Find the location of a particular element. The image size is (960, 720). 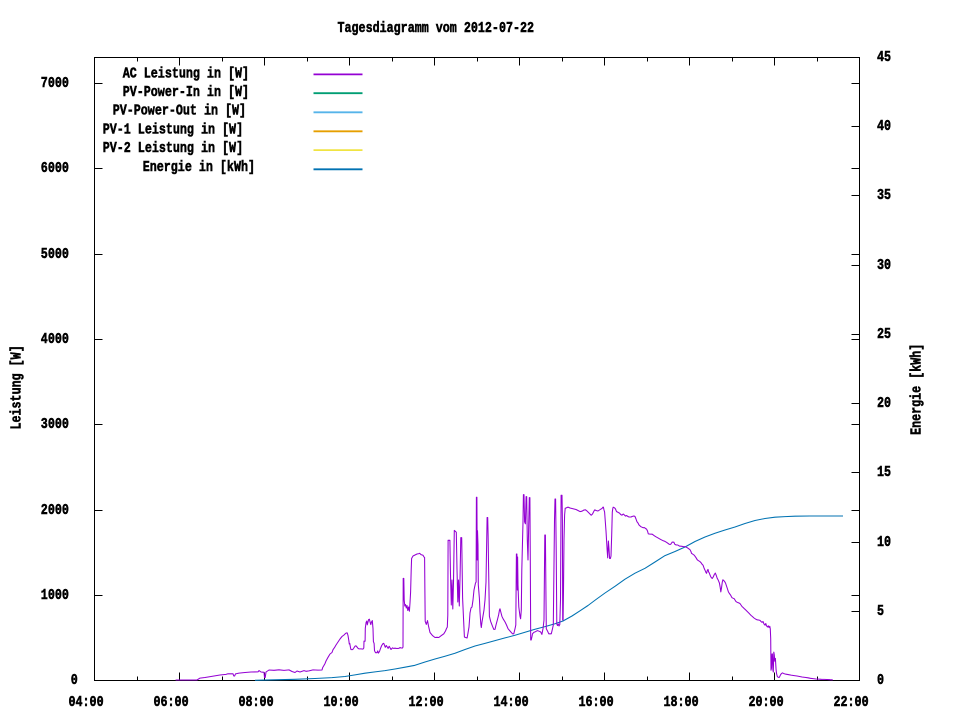

svg-text: PV-Power-In in [W] is located at coordinates (186, 93).